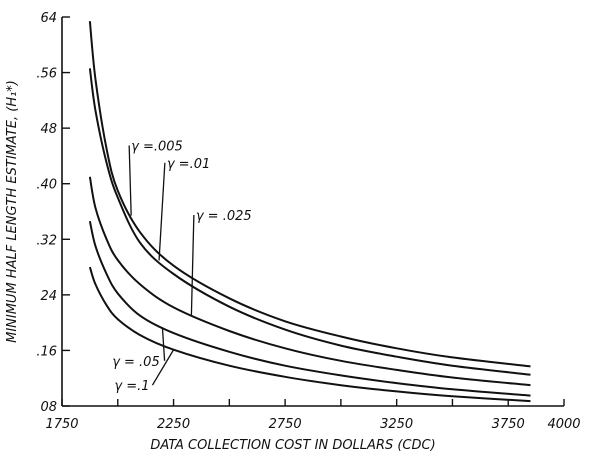 Image resolution: width=597 pixels, height=456 pixels. I want to click on y-tick-label: .56, so click(46, 74).